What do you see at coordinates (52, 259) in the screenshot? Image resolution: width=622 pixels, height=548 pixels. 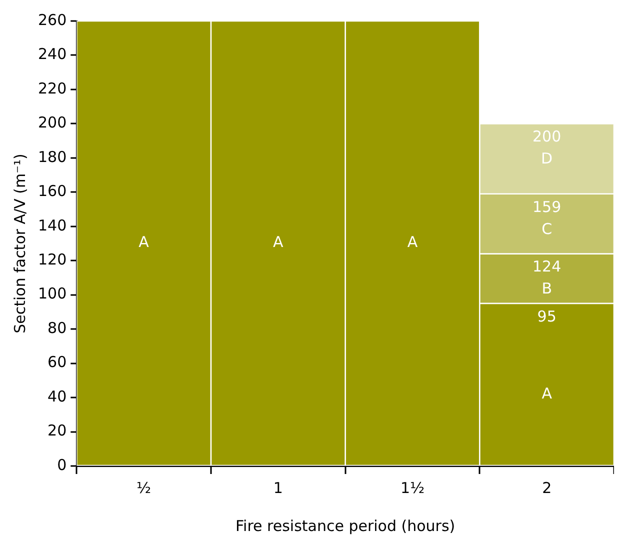 I see `y-tick-label: 120` at bounding box center [52, 259].